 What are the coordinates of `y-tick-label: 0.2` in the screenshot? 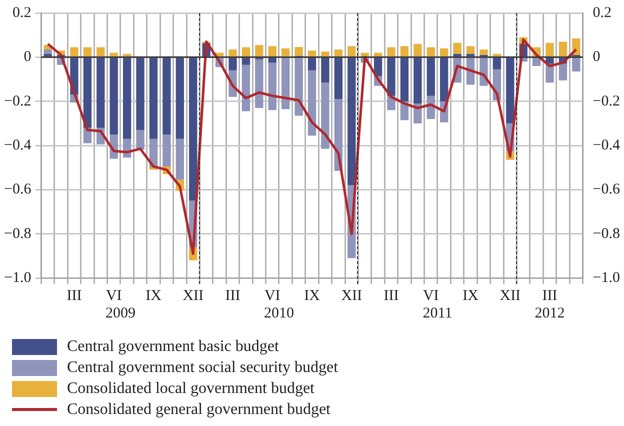 It's located at (22, 12).